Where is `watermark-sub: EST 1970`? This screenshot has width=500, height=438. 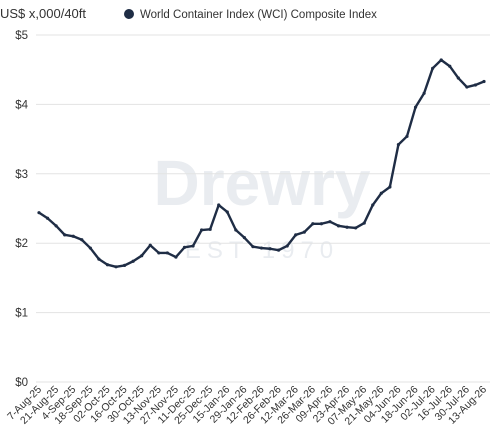 watermark-sub: EST 1970 is located at coordinates (262, 250).